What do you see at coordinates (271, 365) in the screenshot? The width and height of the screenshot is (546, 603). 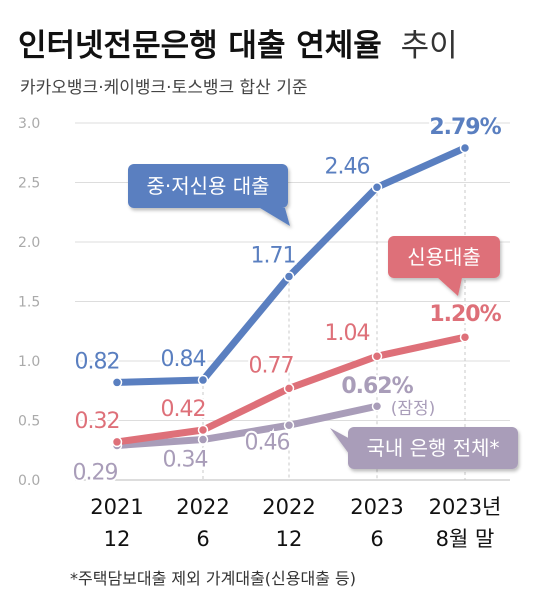 I see `value-label: 0.77` at bounding box center [271, 365].